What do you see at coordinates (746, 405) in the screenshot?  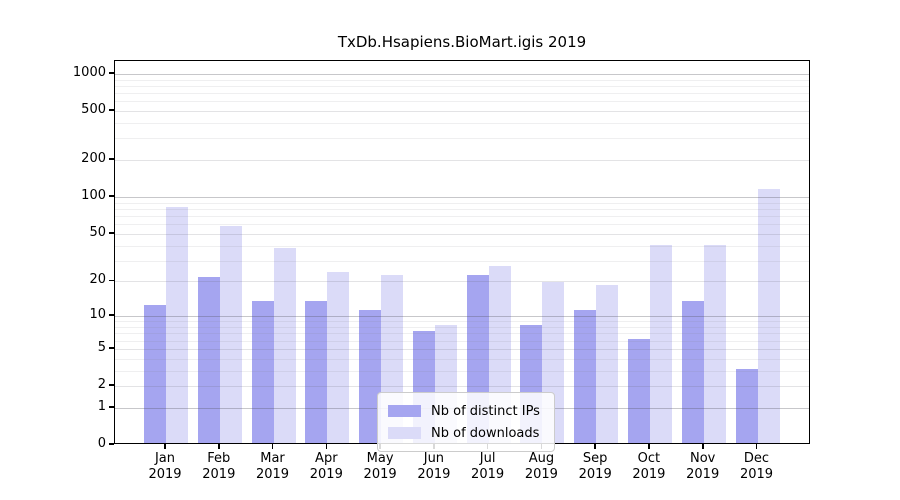 I see `bar-ips-dec` at bounding box center [746, 405].